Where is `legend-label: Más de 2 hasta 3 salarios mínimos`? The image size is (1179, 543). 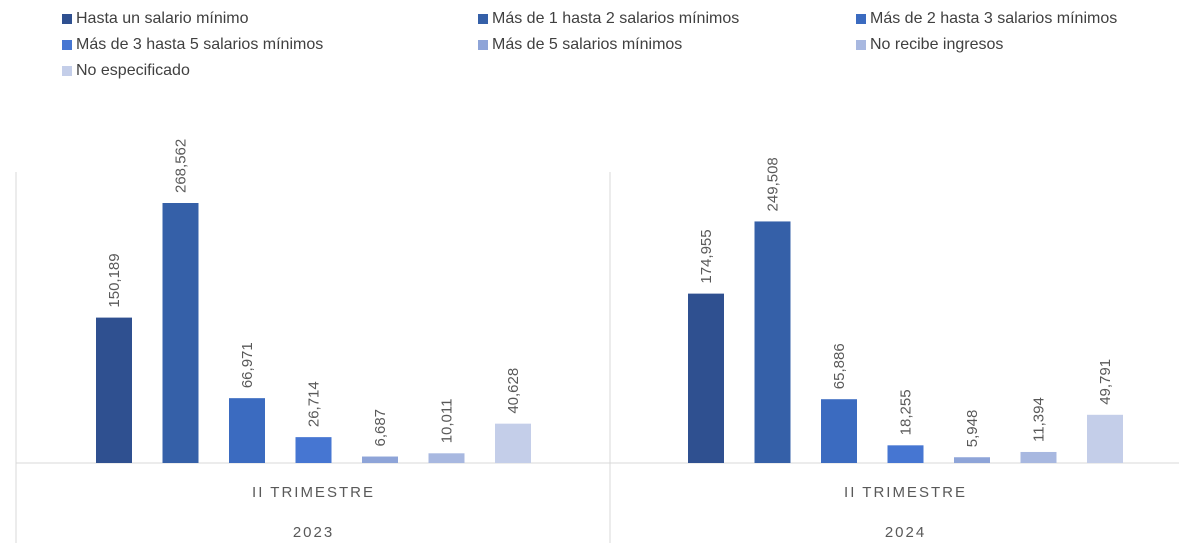 legend-label: Más de 2 hasta 3 salarios mínimos is located at coordinates (993, 18).